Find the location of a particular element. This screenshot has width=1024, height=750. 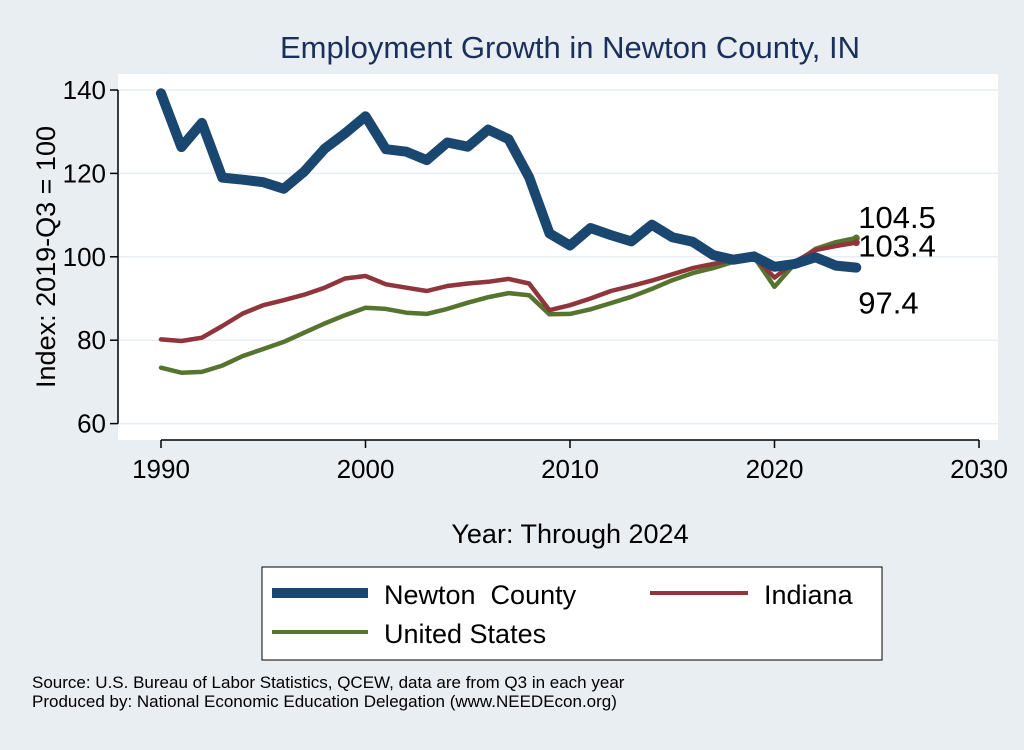

legend-label-newton-county: Newton County is located at coordinates (480, 595).